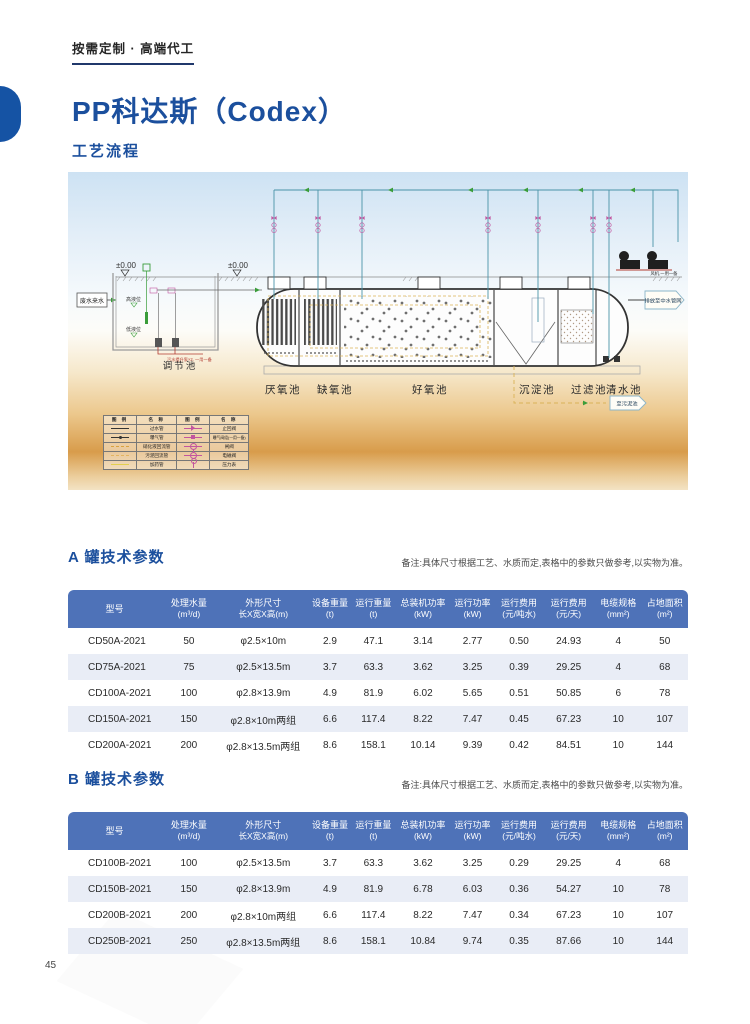 Image resolution: width=750 pixels, height=1024 pixels. I want to click on legend-name: 闸阀, so click(229, 447).